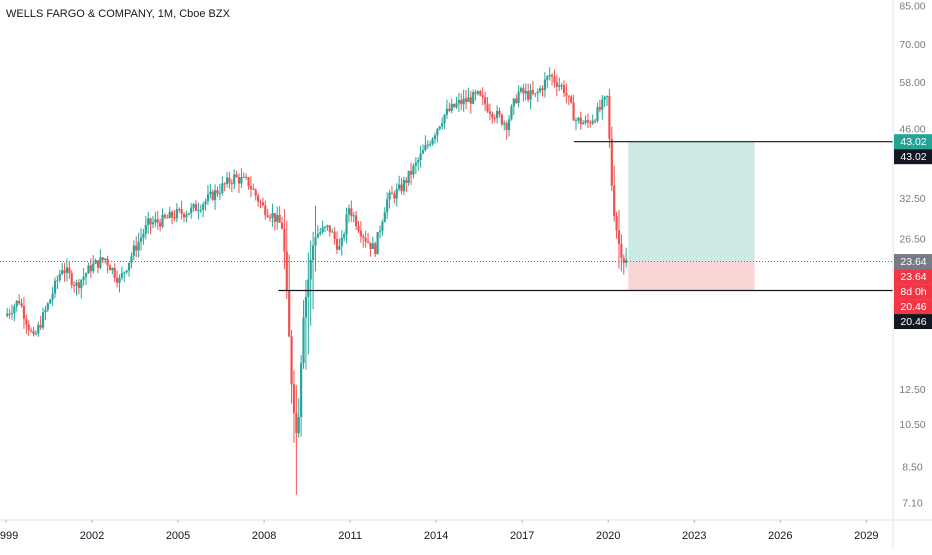  What do you see at coordinates (608, 536) in the screenshot?
I see `time-tick-label: 2020` at bounding box center [608, 536].